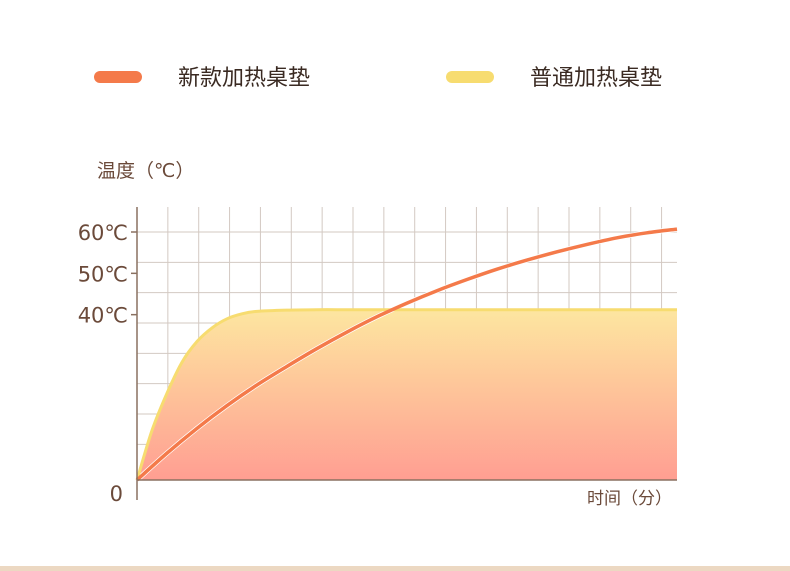 Image resolution: width=790 pixels, height=571 pixels. Describe the element at coordinates (395, 568) in the screenshot. I see `bottom-divider` at that location.